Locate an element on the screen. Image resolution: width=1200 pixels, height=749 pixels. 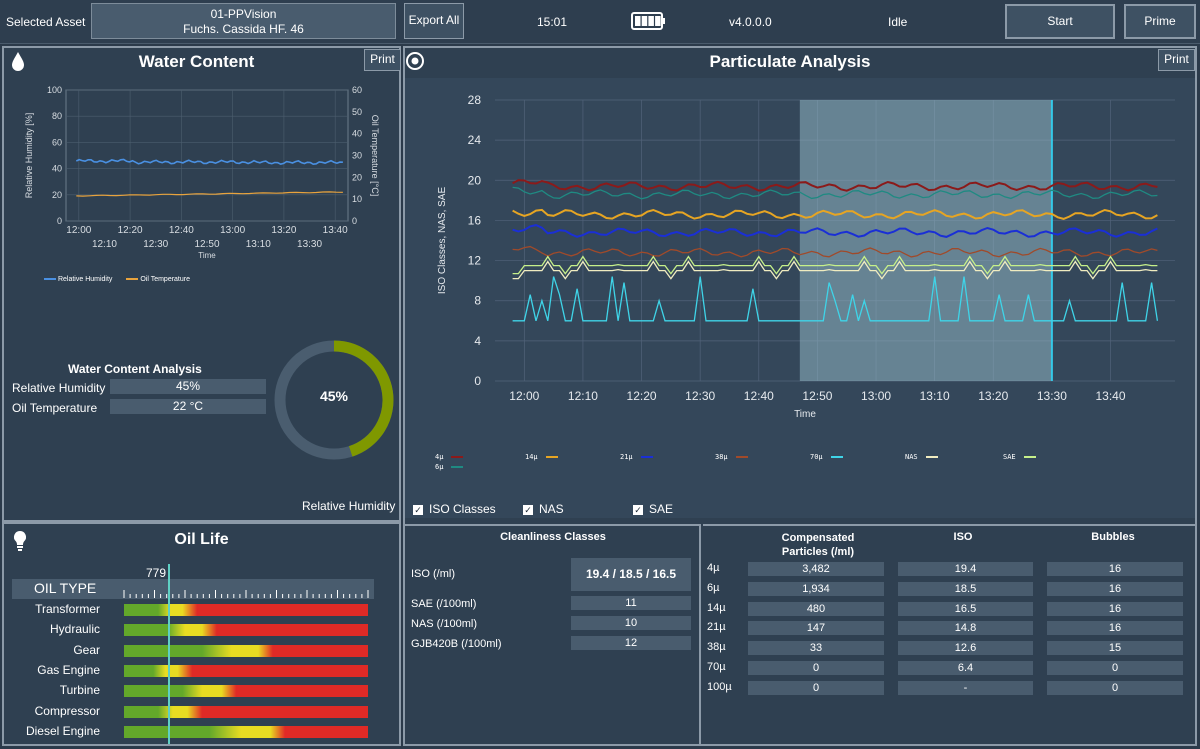
water-y2-tick: 50 is located at coordinates (357, 112).